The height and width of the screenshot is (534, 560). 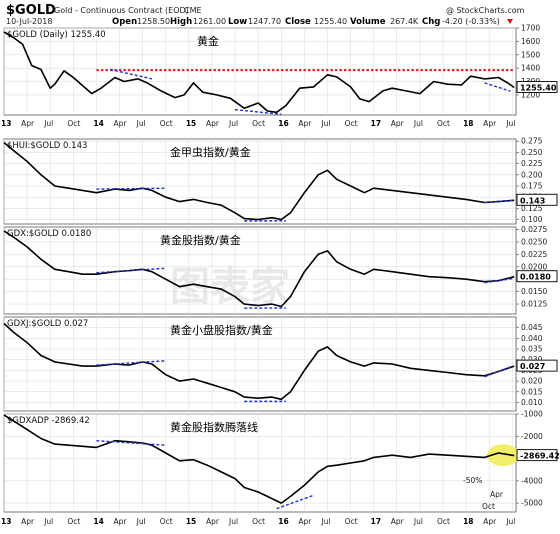 I want to click on y-tick-label: 0.0200, so click(x=534, y=266).